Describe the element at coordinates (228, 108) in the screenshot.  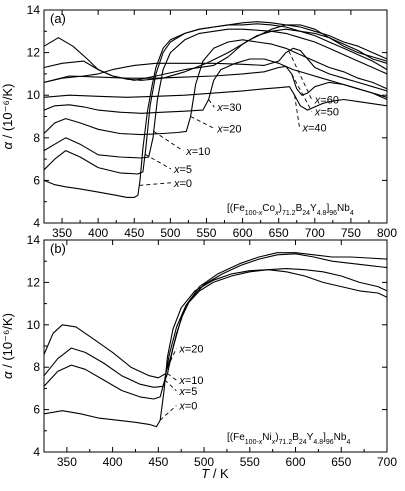
I see `annotation-label: x=30` at that location.